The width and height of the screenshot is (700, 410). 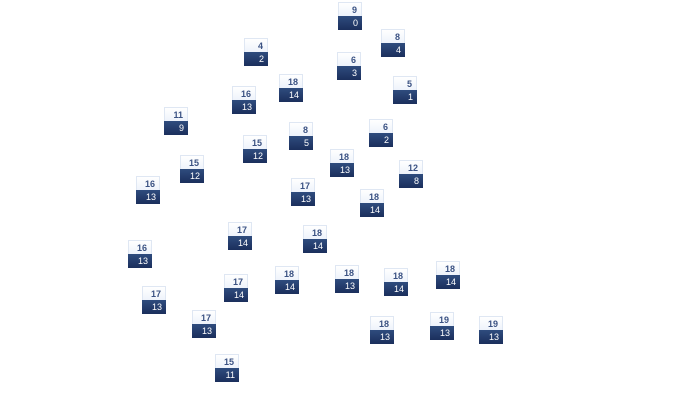 What do you see at coordinates (176, 114) in the screenshot?
I see `node-top-value: 11` at bounding box center [176, 114].